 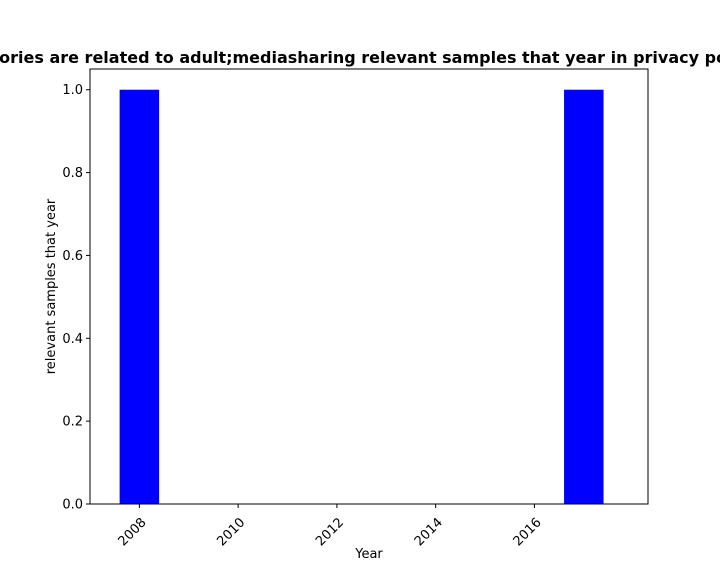 I want to click on bar-2008, so click(x=139, y=296).